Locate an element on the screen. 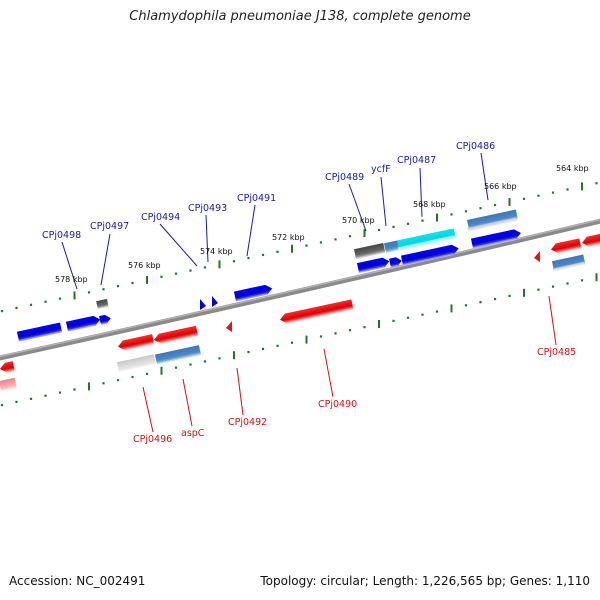 Image resolution: width=600 pixels, height=600 pixels. kbp-label: 572 kbp is located at coordinates (288, 237).